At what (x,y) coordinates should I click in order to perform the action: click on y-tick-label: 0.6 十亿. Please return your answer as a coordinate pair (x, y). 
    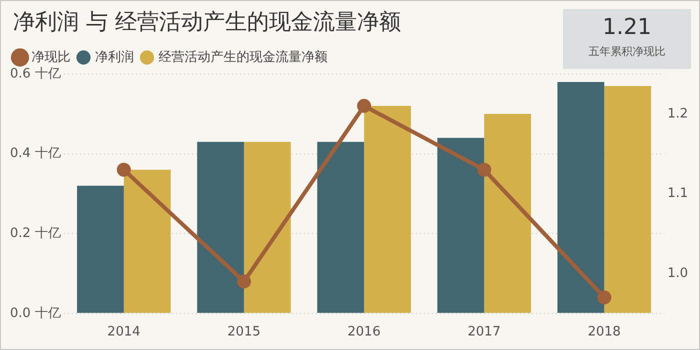
    Looking at the image, I should click on (35, 74).